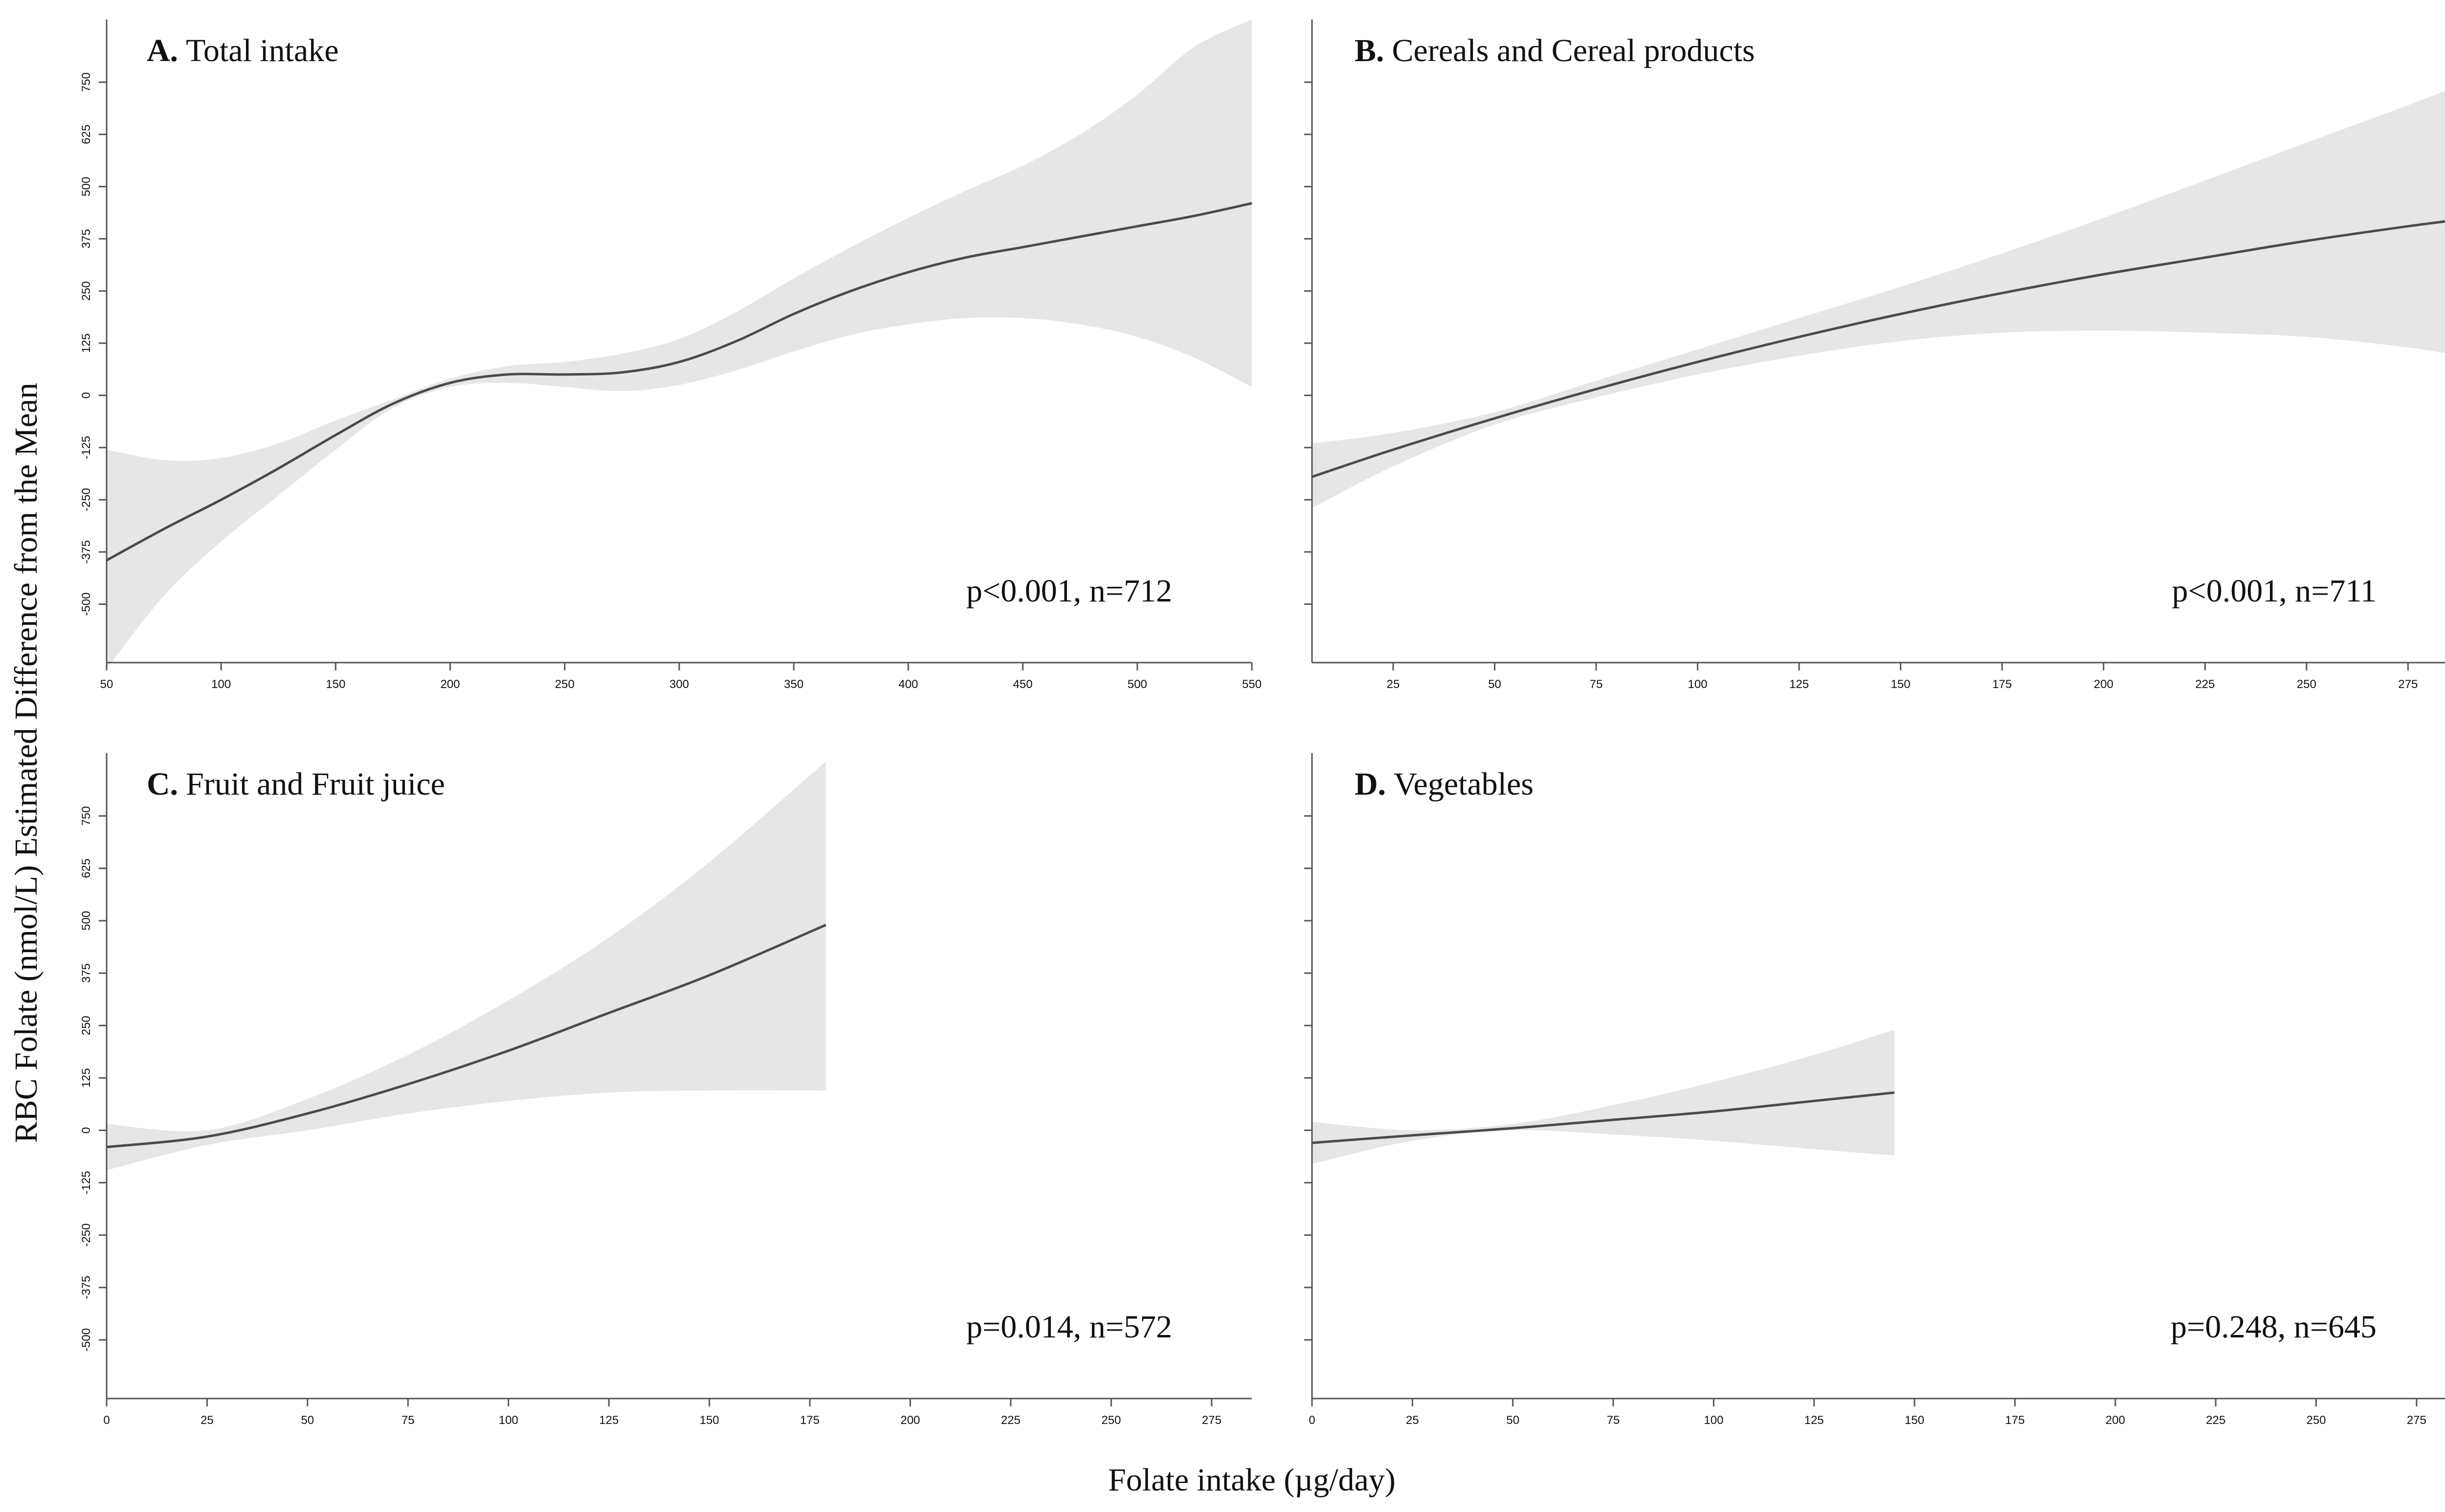 This screenshot has width=2445, height=1512. I want to click on x-ticks: 25 50 75 100 125 150 175 200 225 250 275, so click(1902, 677).